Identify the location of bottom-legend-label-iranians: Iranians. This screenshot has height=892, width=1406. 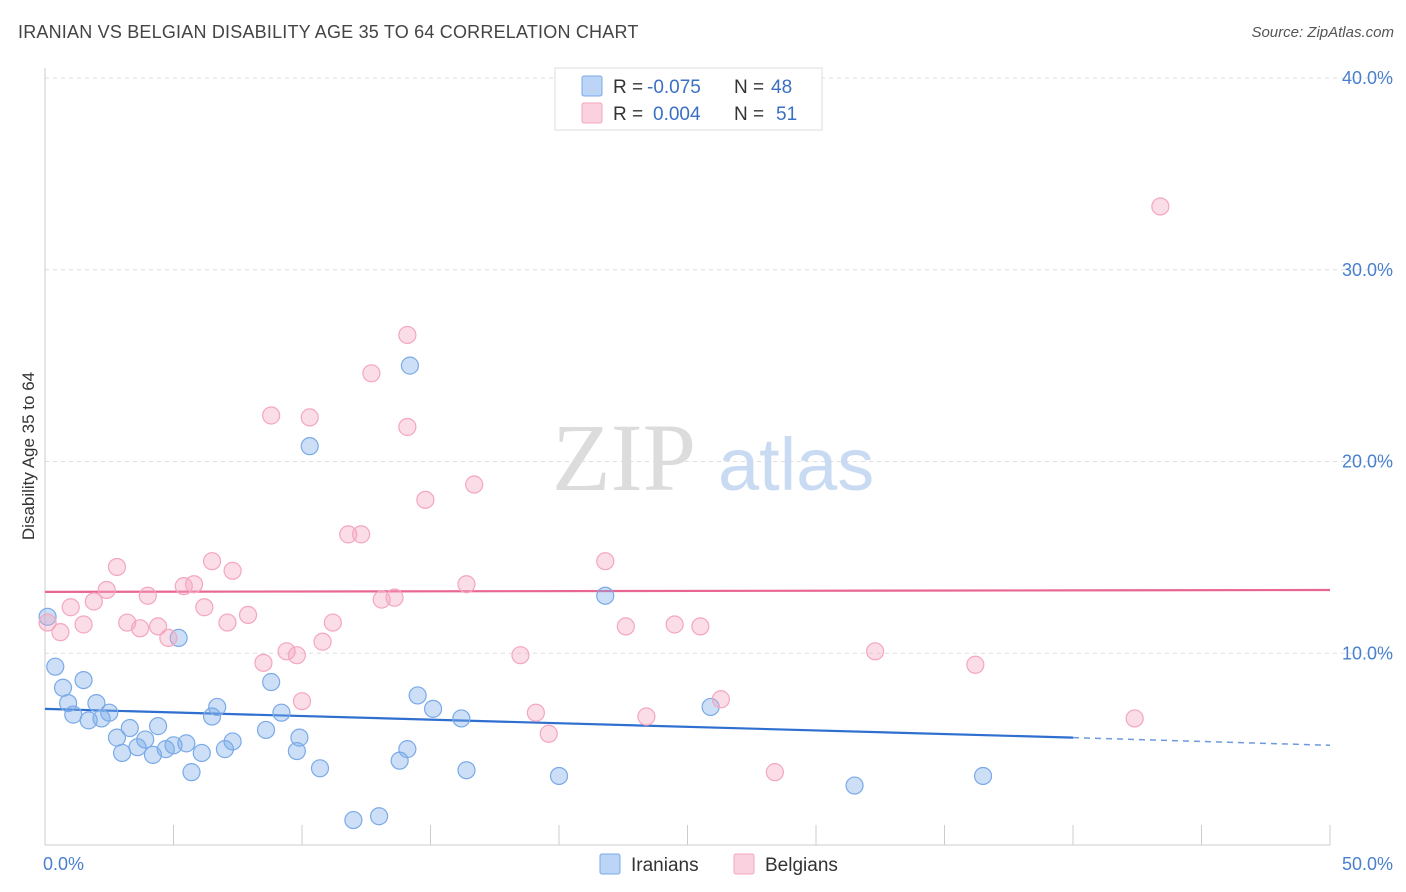
(665, 865).